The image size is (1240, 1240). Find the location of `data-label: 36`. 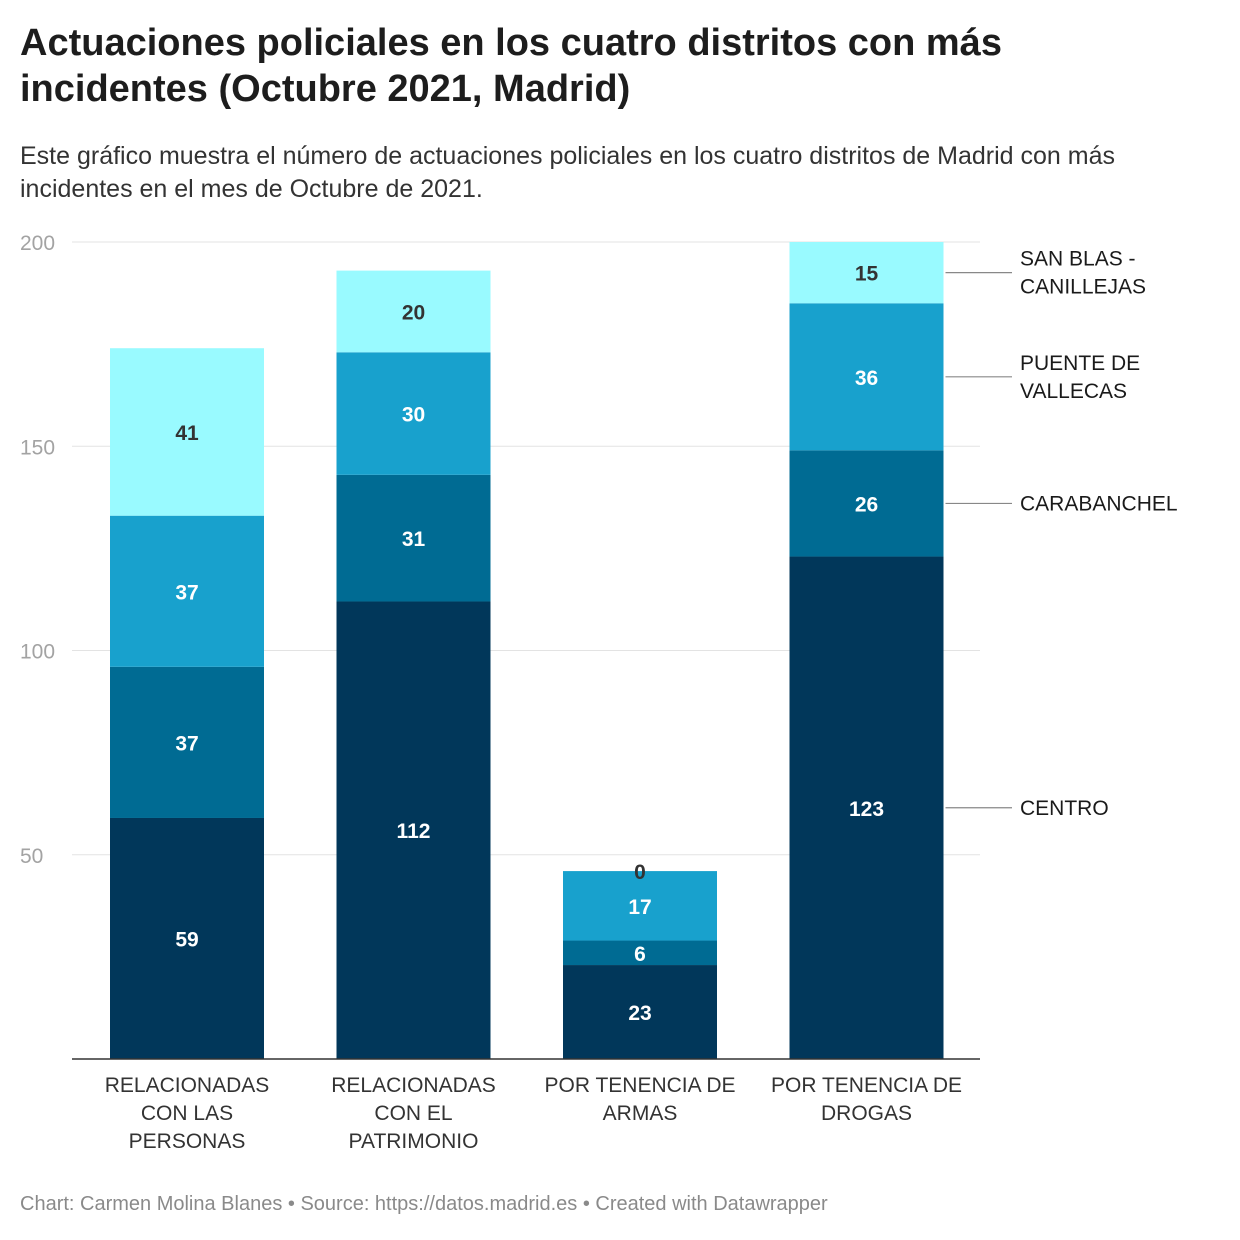

data-label: 36 is located at coordinates (866, 378).